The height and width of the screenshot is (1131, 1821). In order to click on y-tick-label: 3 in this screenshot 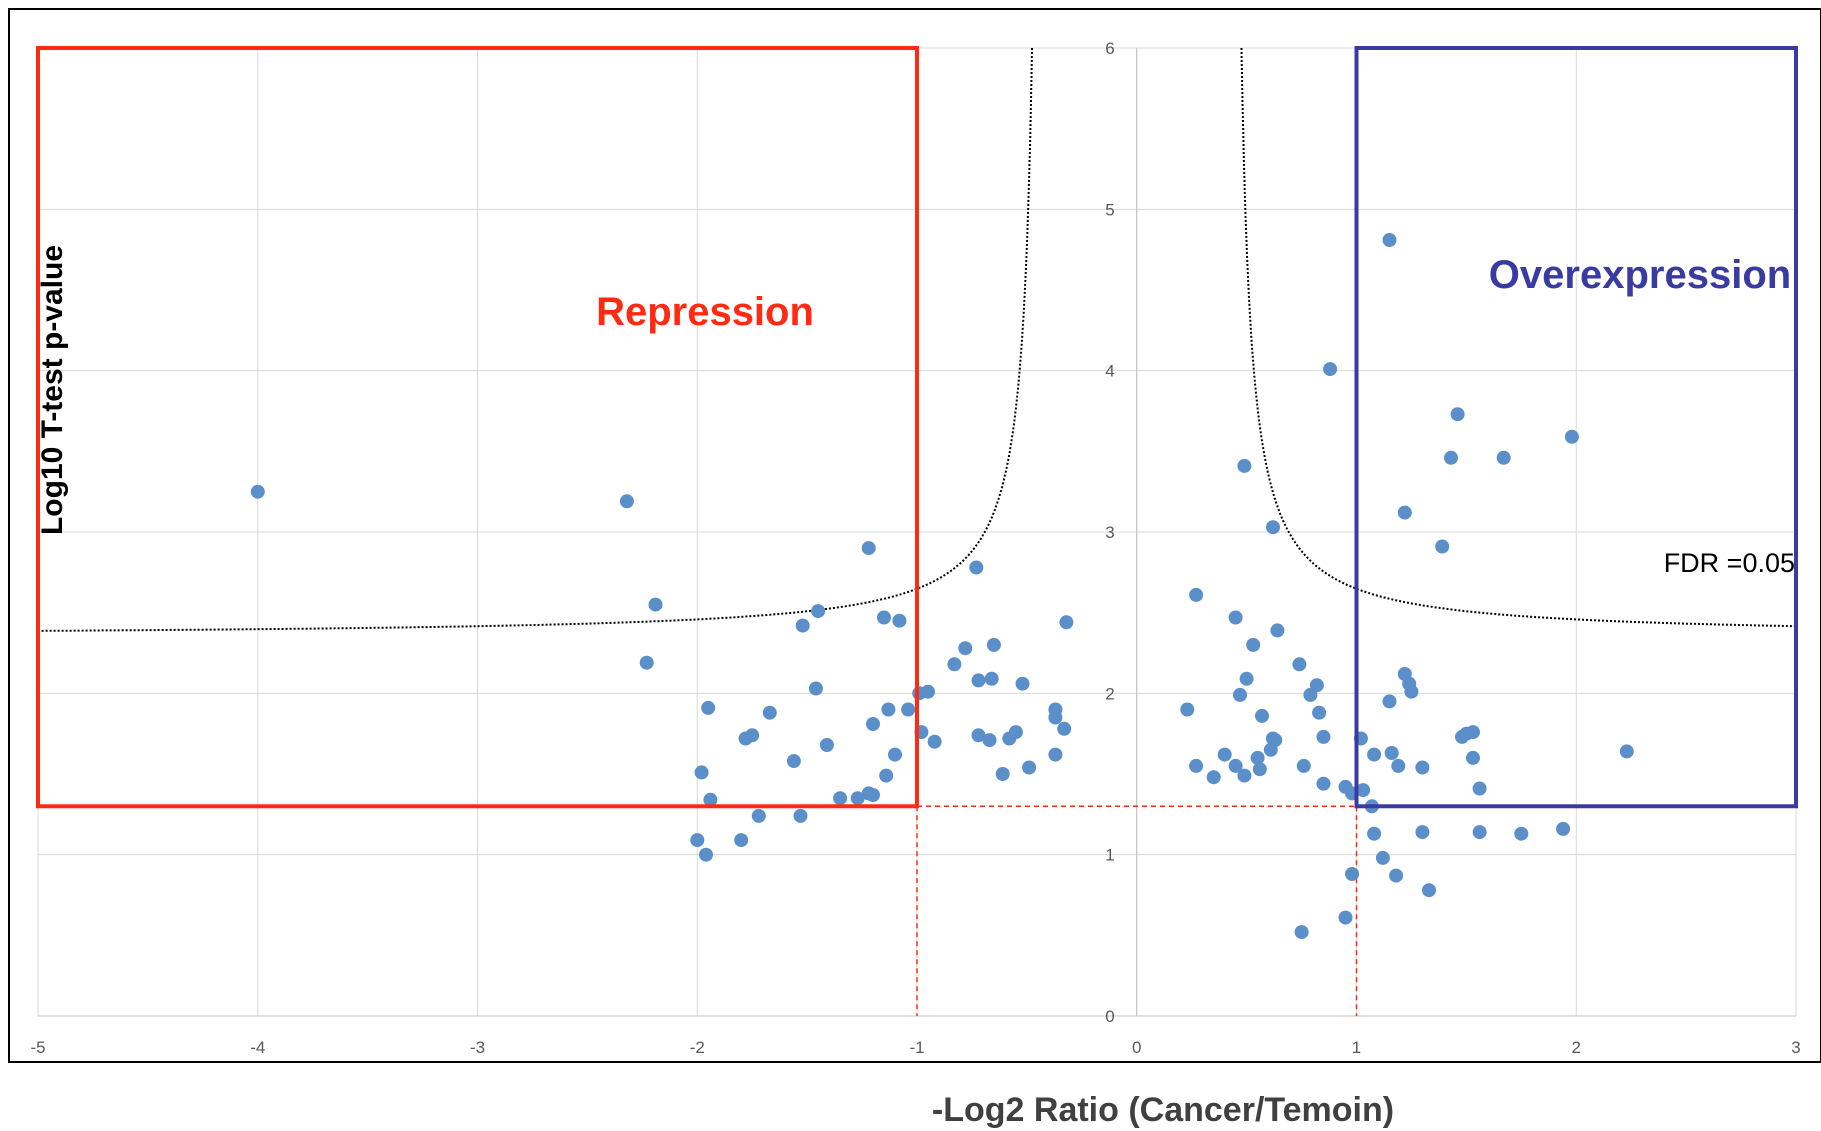, I will do `click(1109, 532)`.